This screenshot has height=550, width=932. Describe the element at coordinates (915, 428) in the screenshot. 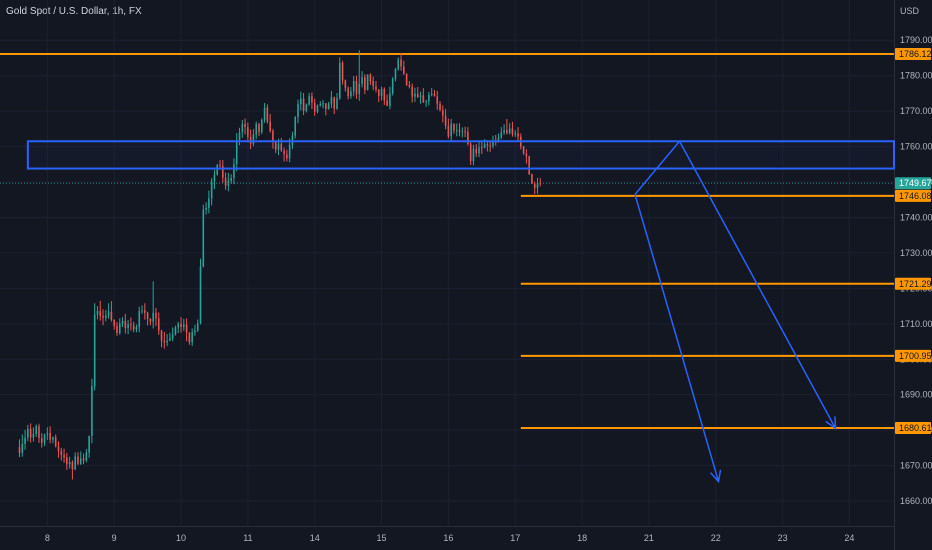

I see `price-level-tag: 1680.61` at that location.